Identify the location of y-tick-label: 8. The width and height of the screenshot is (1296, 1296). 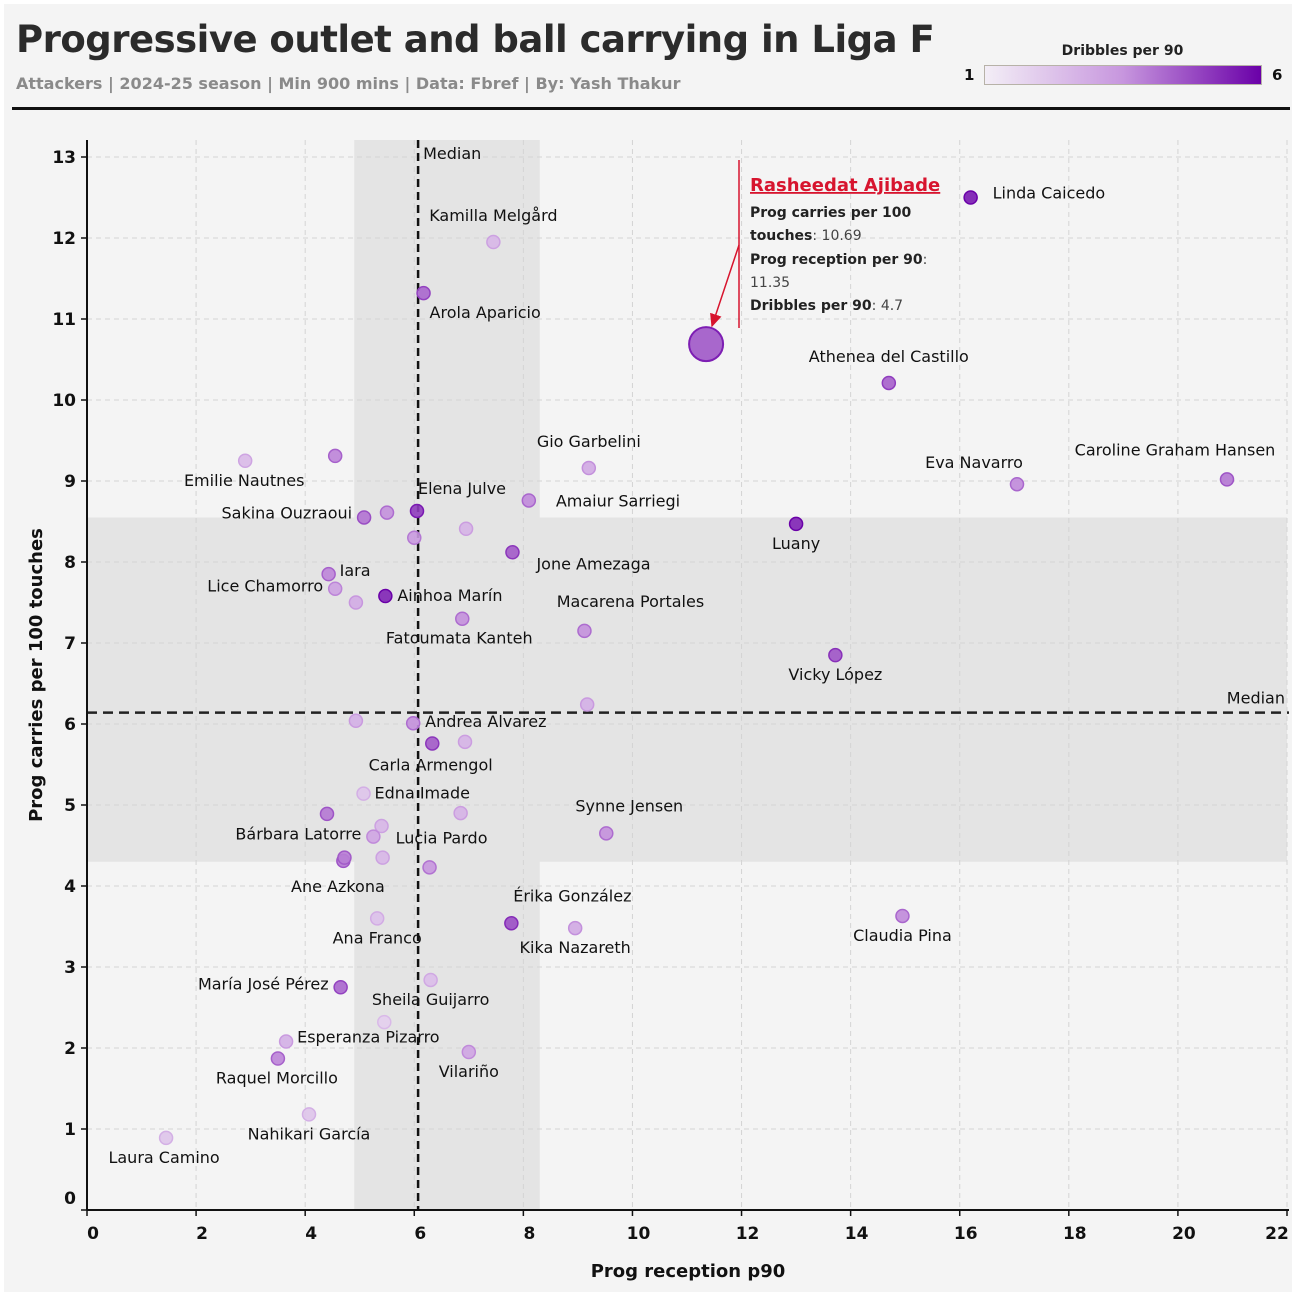
(70, 563).